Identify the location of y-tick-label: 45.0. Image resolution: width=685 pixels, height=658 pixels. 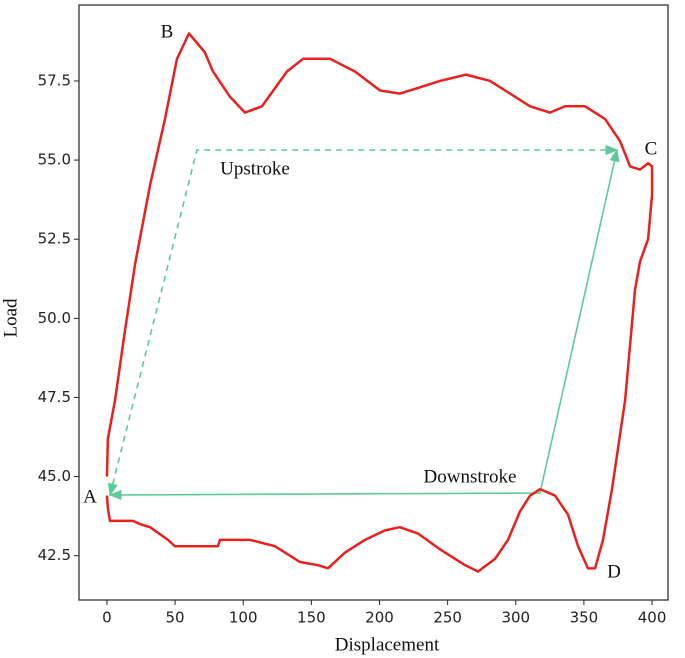
(54, 476).